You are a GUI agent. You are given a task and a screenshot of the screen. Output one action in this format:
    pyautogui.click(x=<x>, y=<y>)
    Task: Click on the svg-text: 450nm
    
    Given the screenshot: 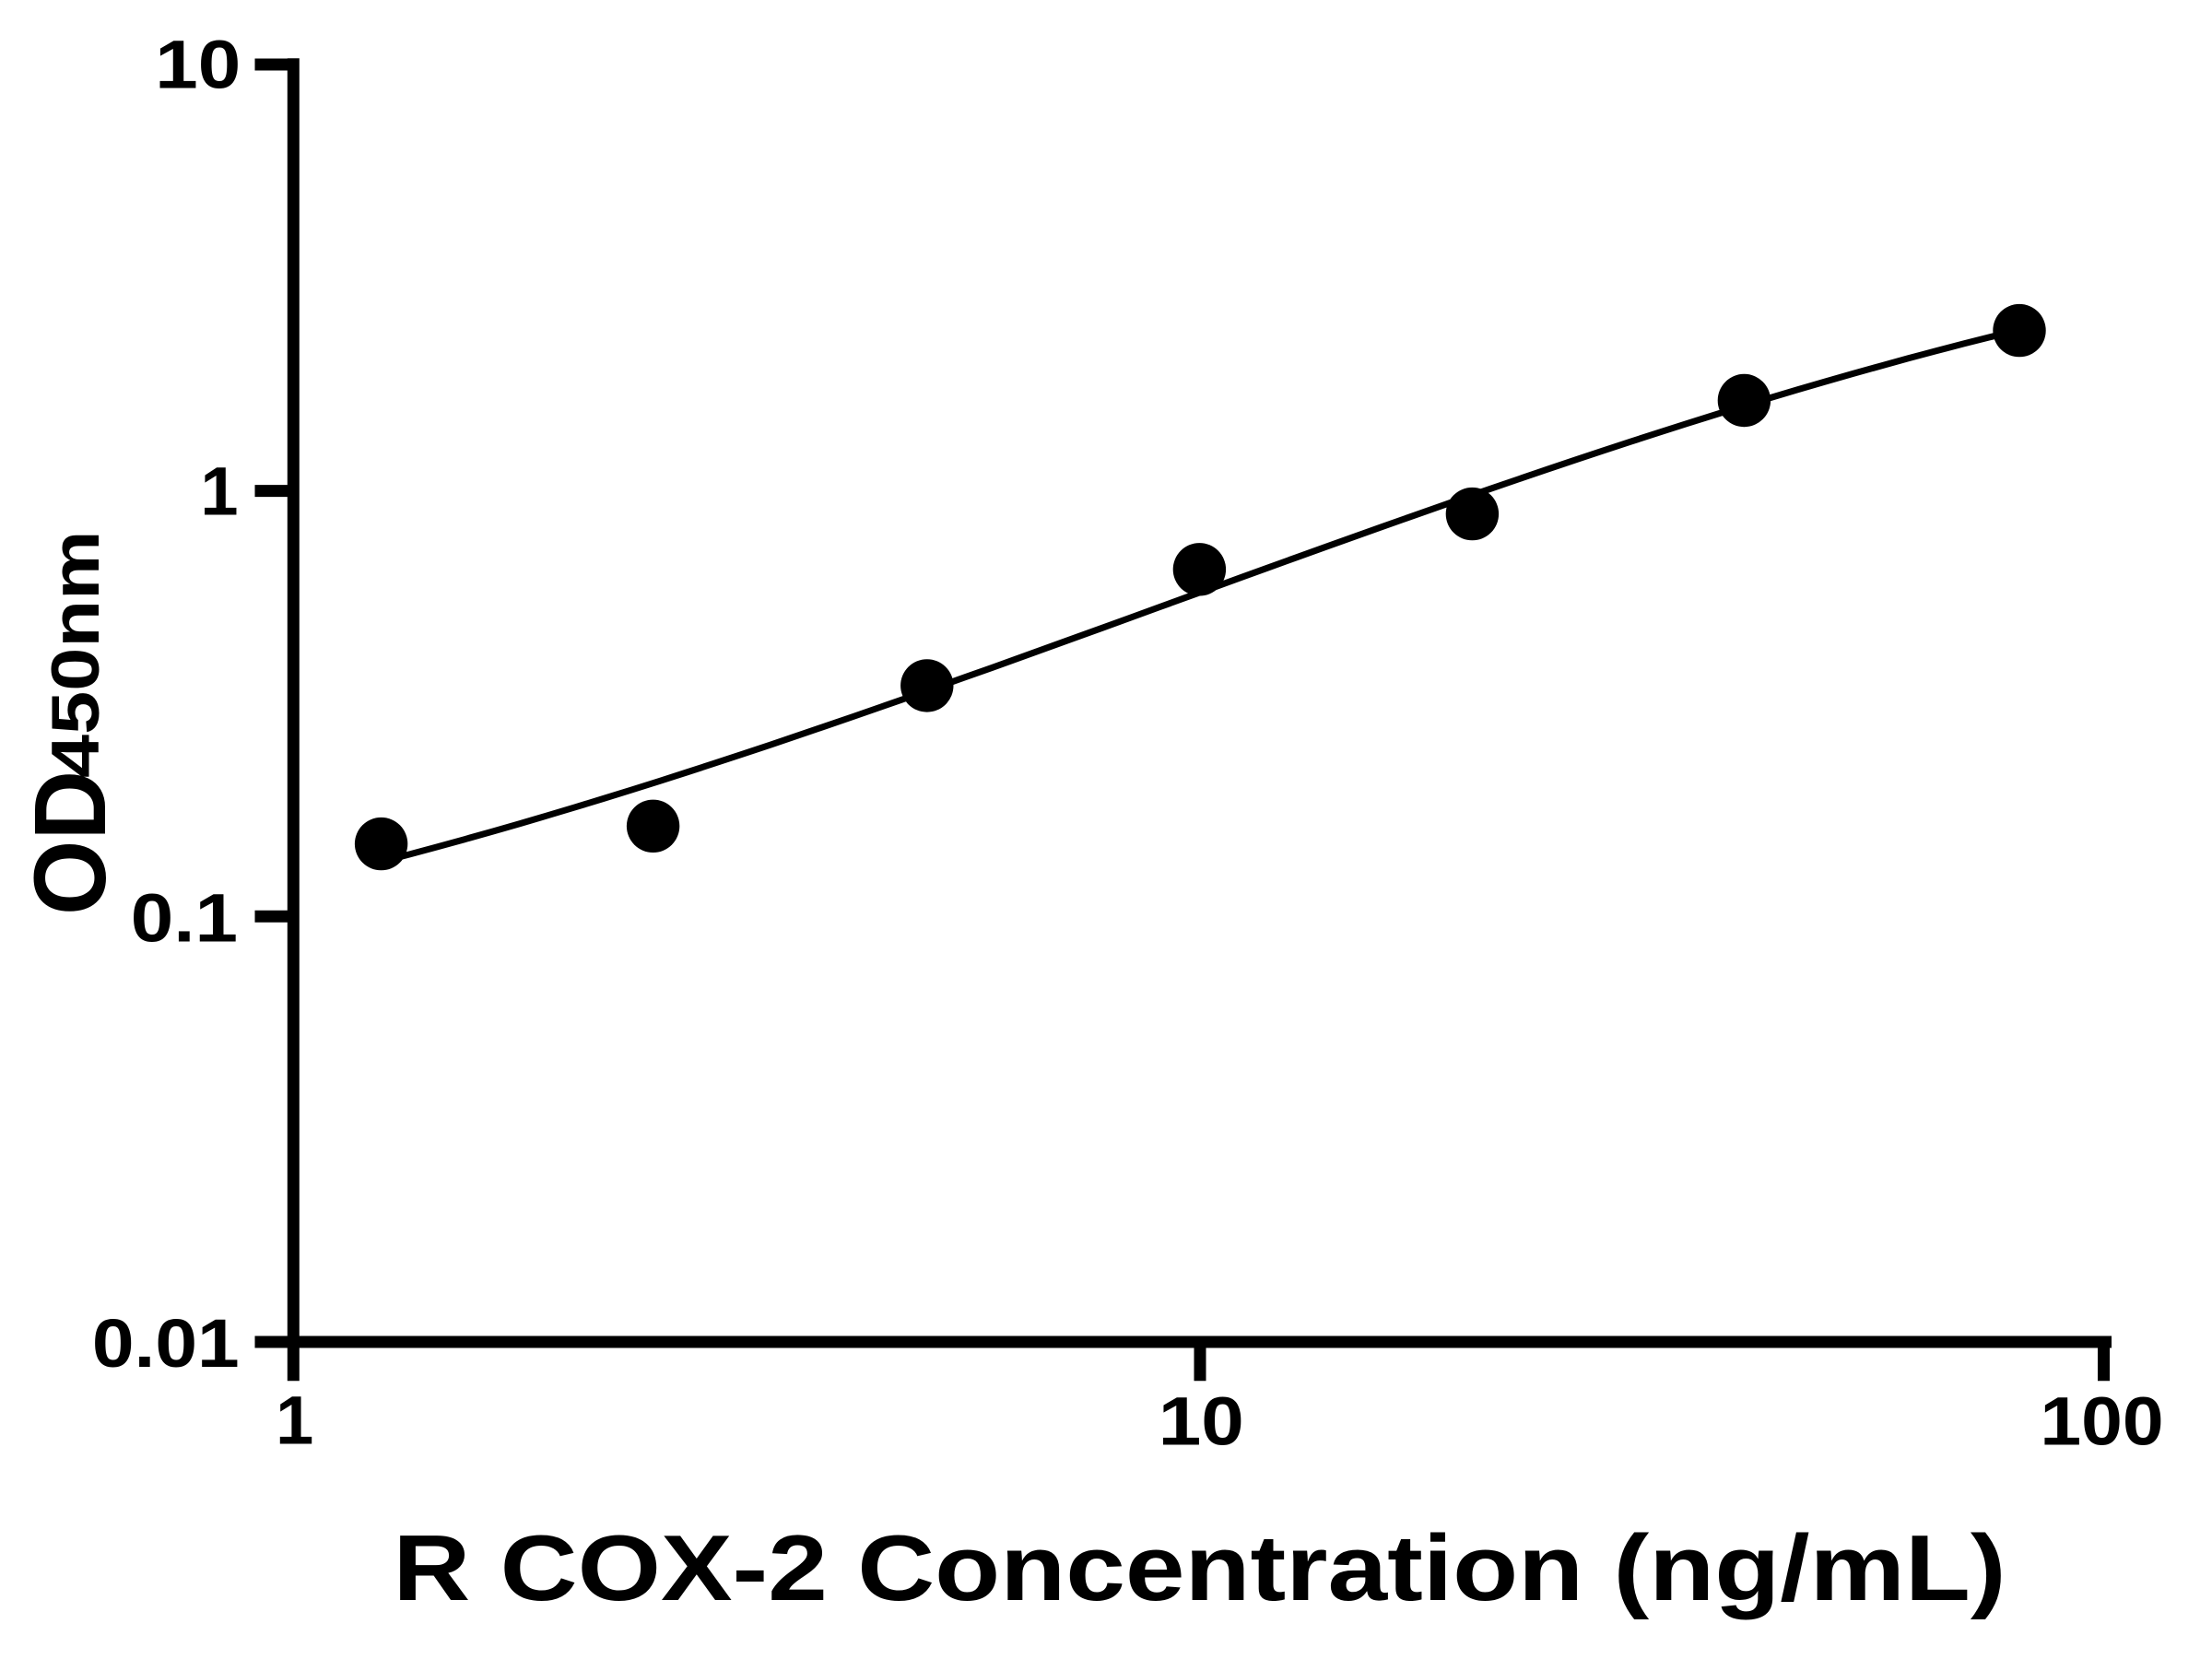 What is the action you would take?
    pyautogui.click(x=75, y=654)
    